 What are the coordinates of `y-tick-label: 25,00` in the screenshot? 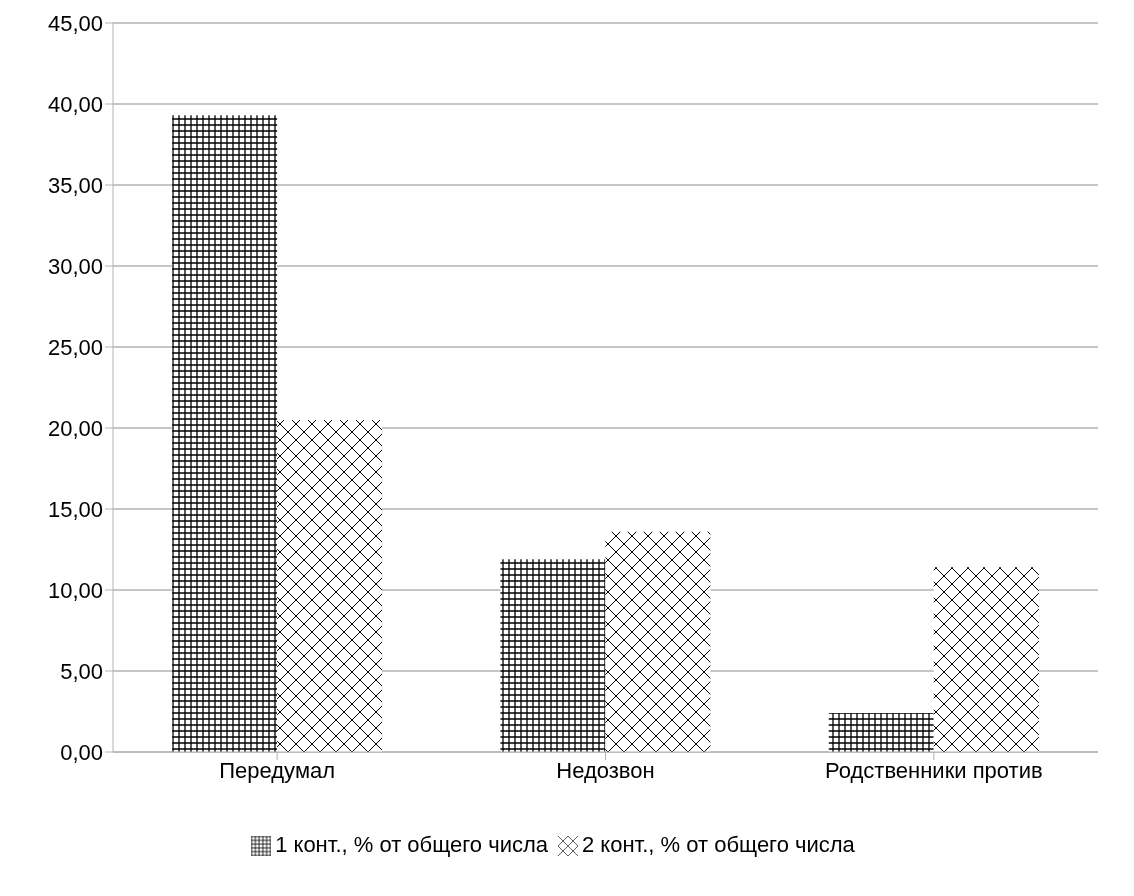 It's located at (75, 347).